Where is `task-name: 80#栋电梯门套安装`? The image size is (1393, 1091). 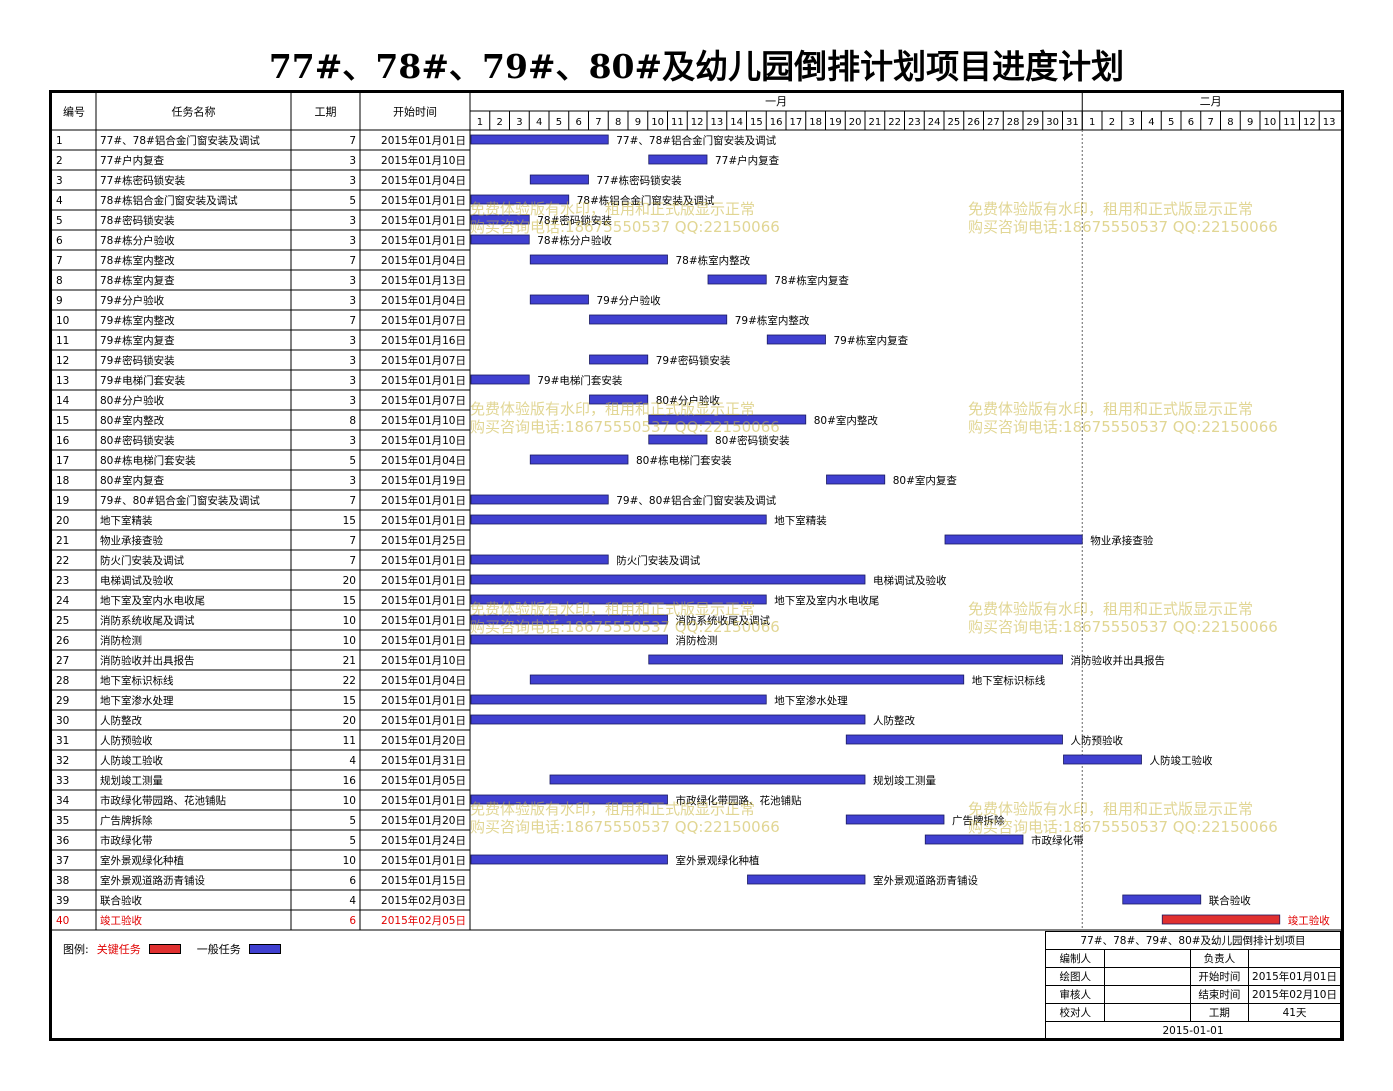 task-name: 80#栋电梯门套安装 is located at coordinates (148, 460).